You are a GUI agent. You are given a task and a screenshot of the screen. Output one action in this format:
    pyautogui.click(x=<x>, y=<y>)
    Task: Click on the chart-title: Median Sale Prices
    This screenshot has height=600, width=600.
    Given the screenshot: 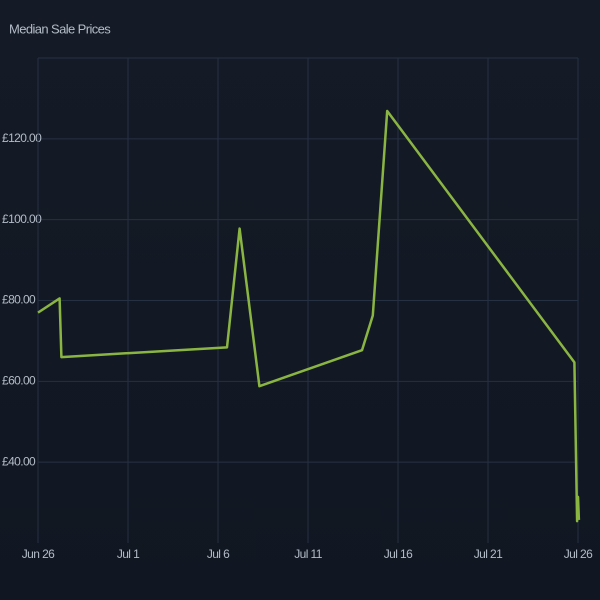 What is the action you would take?
    pyautogui.click(x=60, y=28)
    